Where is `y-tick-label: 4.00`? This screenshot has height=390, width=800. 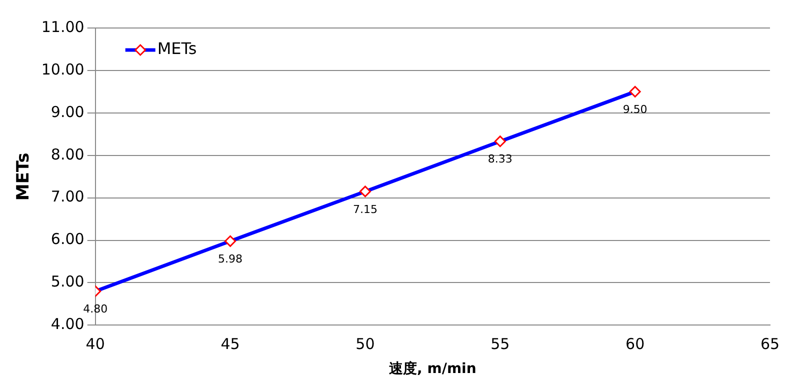 y-tick-label: 4.00 is located at coordinates (67, 324).